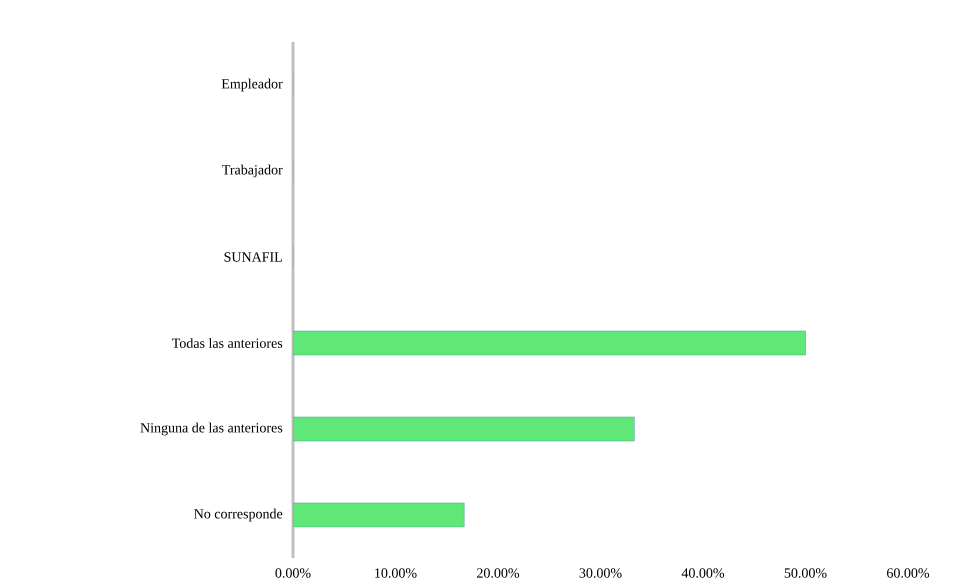 This screenshot has height=582, width=955. Describe the element at coordinates (293, 573) in the screenshot. I see `x-tick-label: 0.00%` at that location.